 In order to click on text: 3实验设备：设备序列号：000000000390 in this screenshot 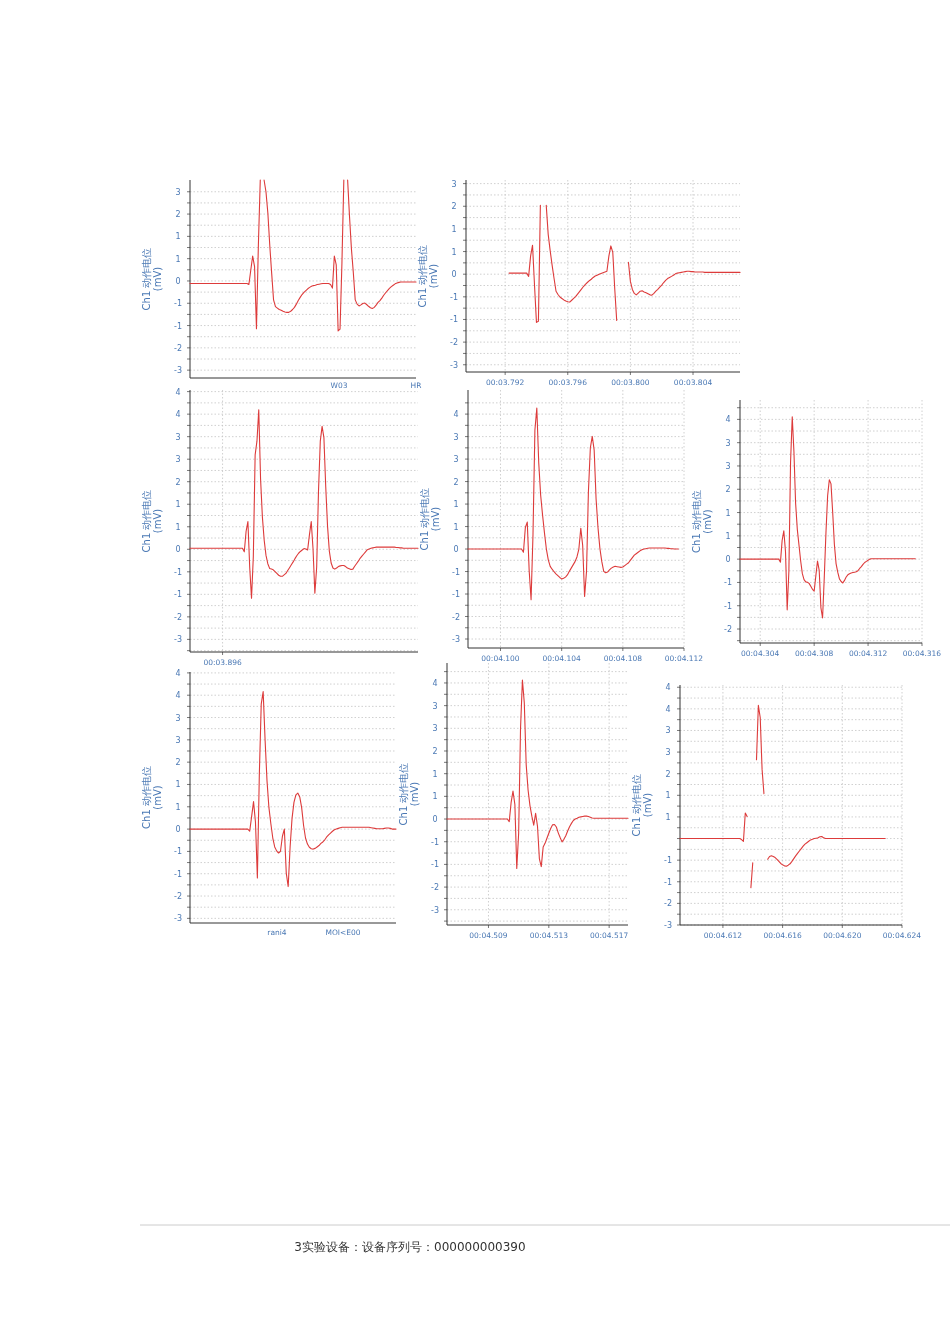, I will do `click(410, 1247)`.